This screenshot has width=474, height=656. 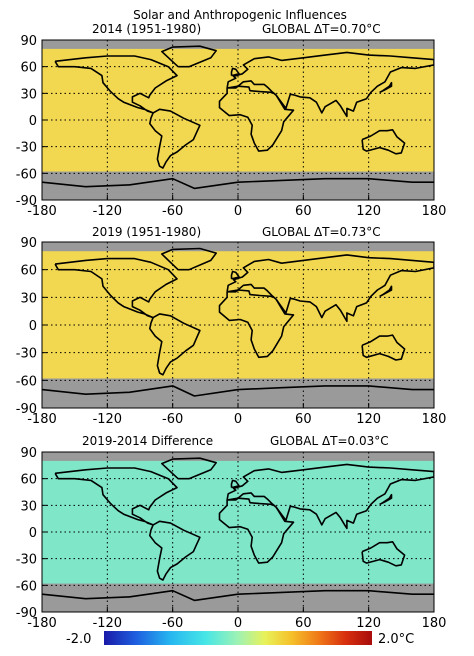 I want to click on panel-global-value: GLOBAL ΔT=0.70°C, so click(x=321, y=29).